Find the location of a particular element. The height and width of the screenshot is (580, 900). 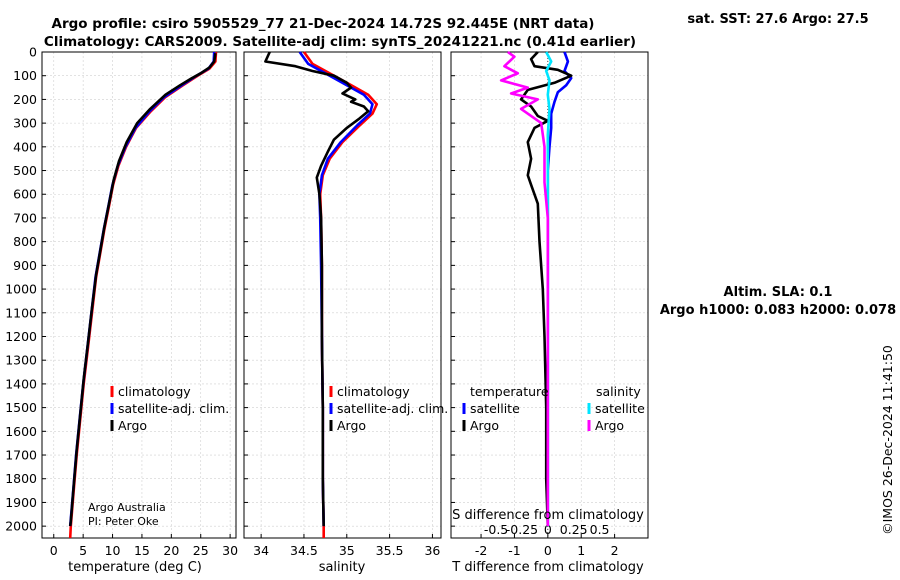

y-tick-label: 1200 is located at coordinates (21, 336).